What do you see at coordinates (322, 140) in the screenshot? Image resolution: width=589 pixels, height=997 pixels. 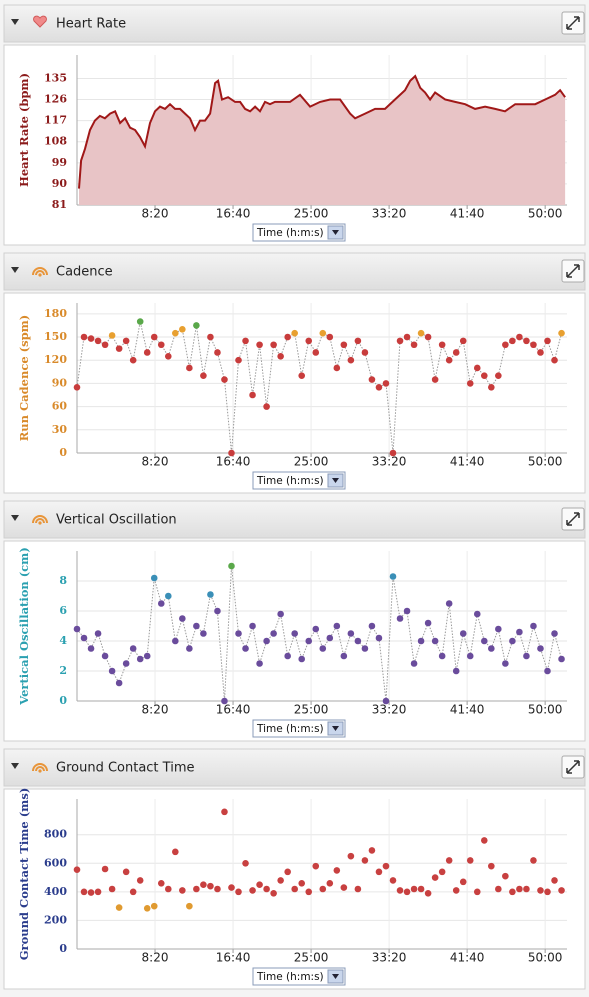 I see `area` at bounding box center [322, 140].